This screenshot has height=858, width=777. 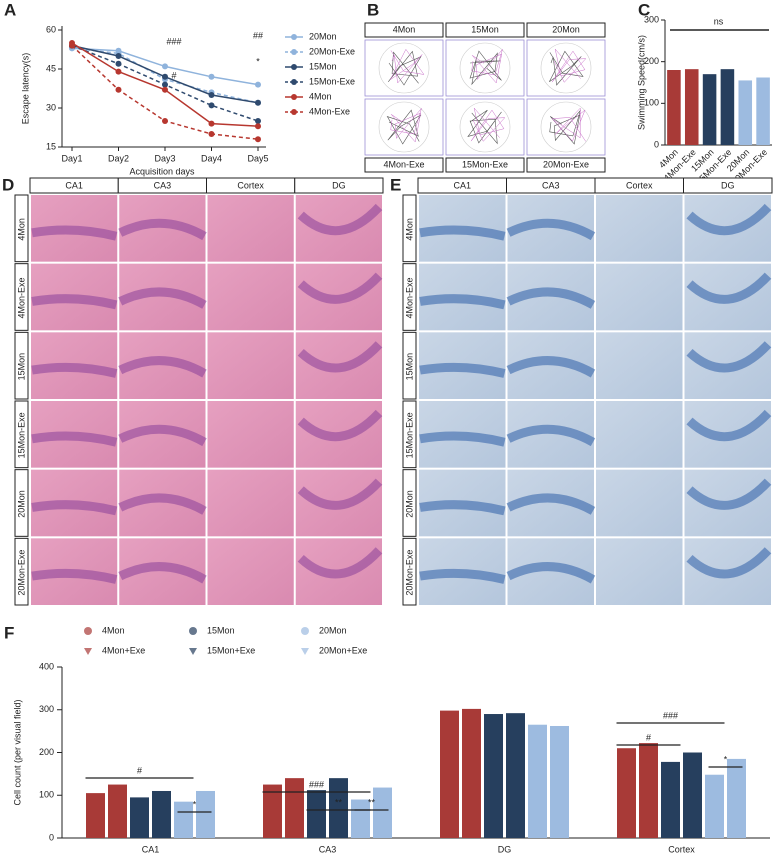 What do you see at coordinates (151, 849) in the screenshot?
I see `x-tick-label: CA1` at bounding box center [151, 849].